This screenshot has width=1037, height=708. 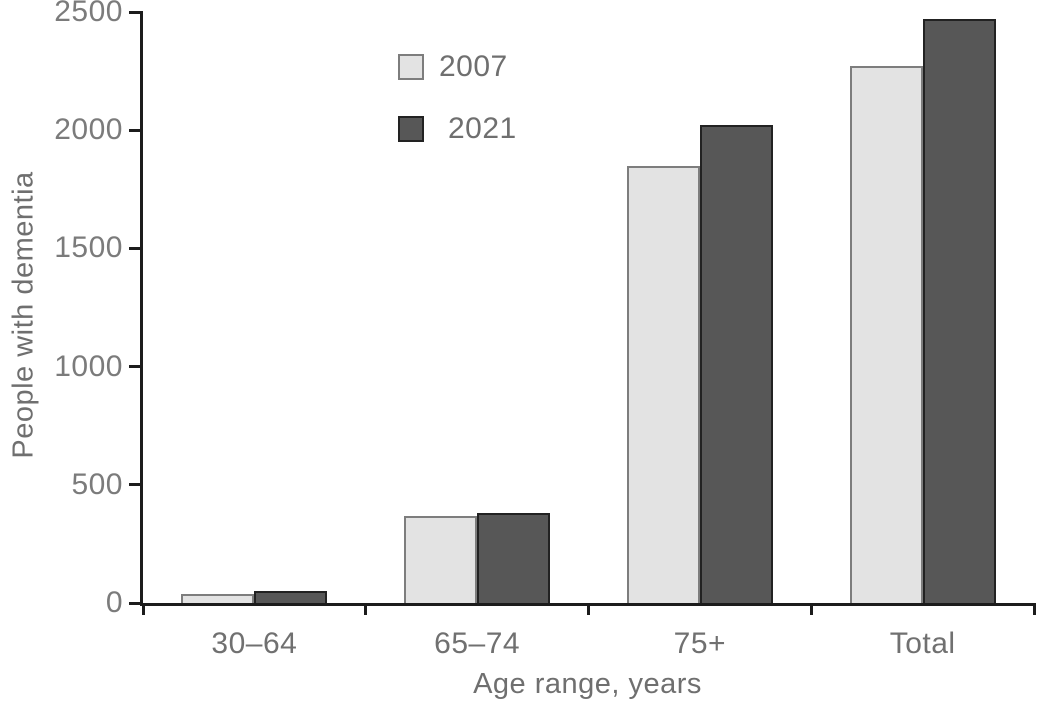 I want to click on y-tick-label-0: 0, so click(x=114, y=602).